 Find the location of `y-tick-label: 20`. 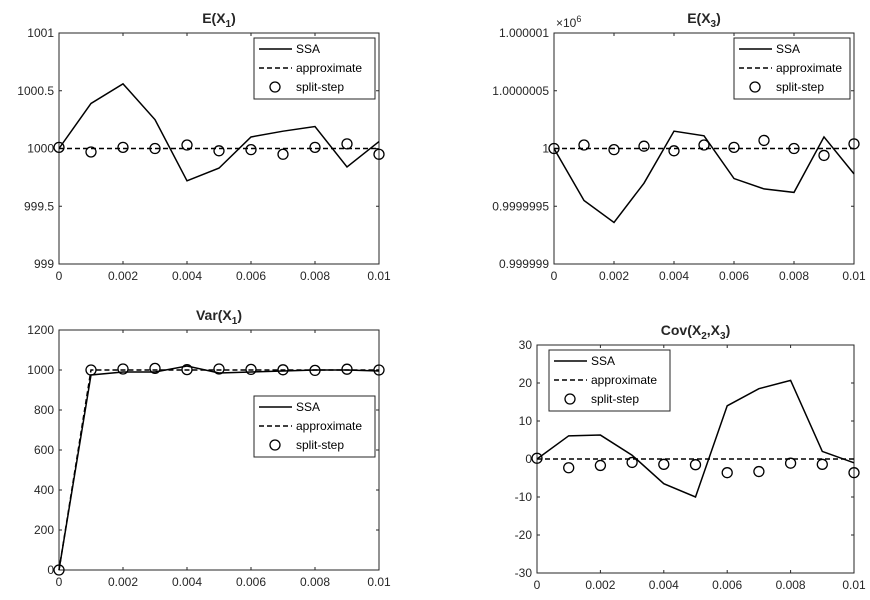

y-tick-label: 20 is located at coordinates (526, 383).